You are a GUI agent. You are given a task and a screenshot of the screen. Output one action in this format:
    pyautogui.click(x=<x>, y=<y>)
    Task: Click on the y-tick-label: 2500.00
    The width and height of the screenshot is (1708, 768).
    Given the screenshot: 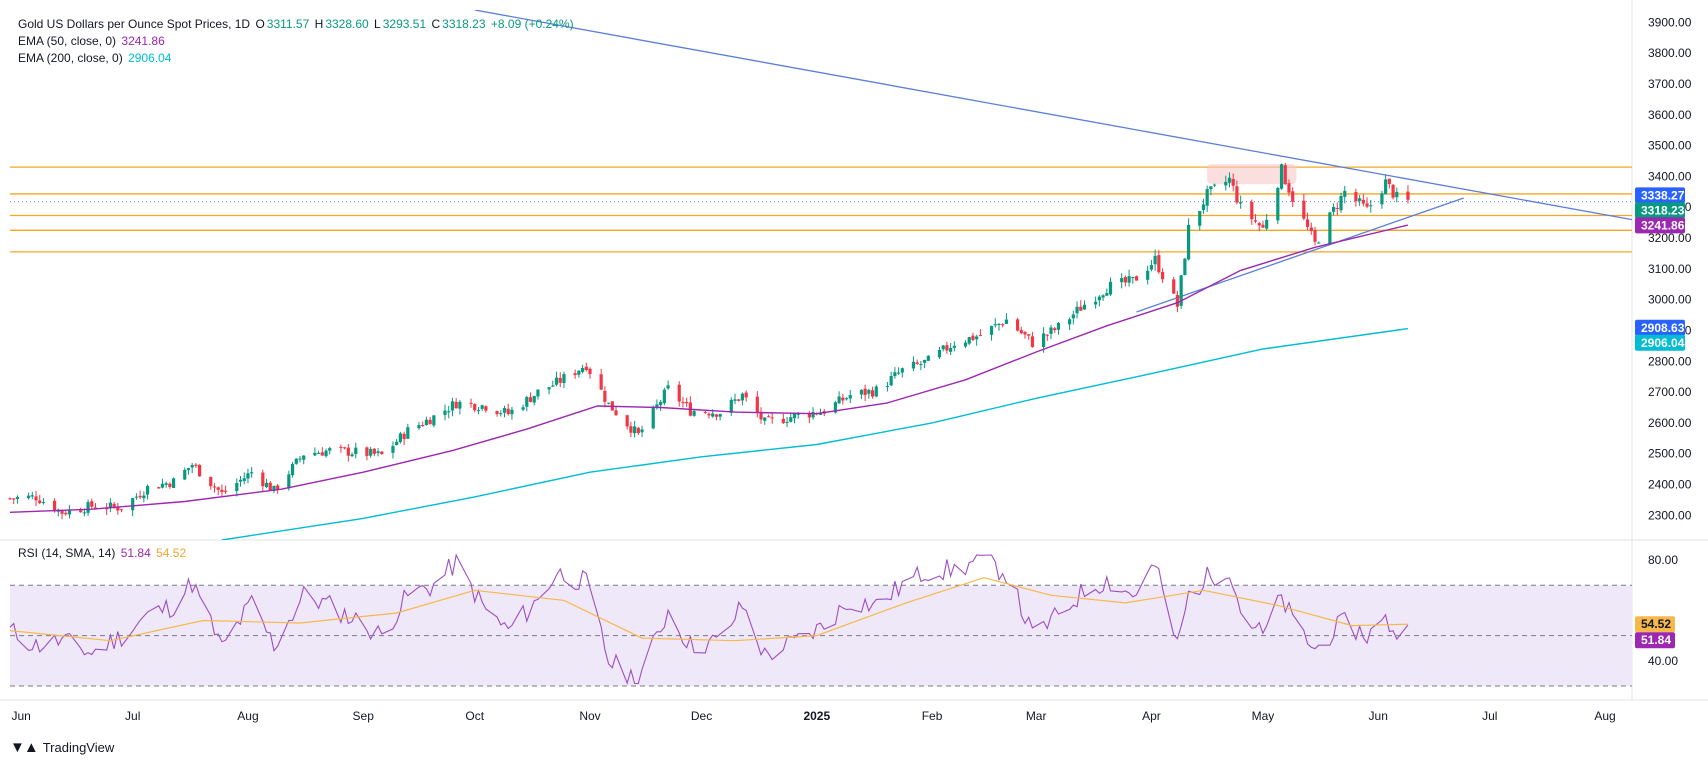 What is the action you would take?
    pyautogui.click(x=1670, y=454)
    